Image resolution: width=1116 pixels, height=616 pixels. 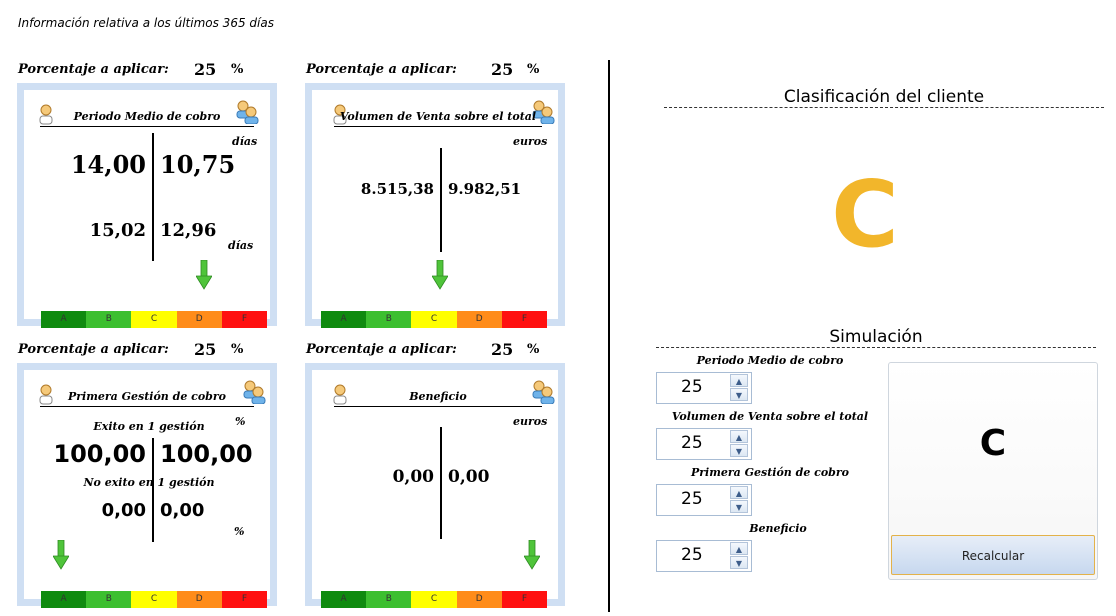 I want to click on value-right: 0,00, so click(x=469, y=477).